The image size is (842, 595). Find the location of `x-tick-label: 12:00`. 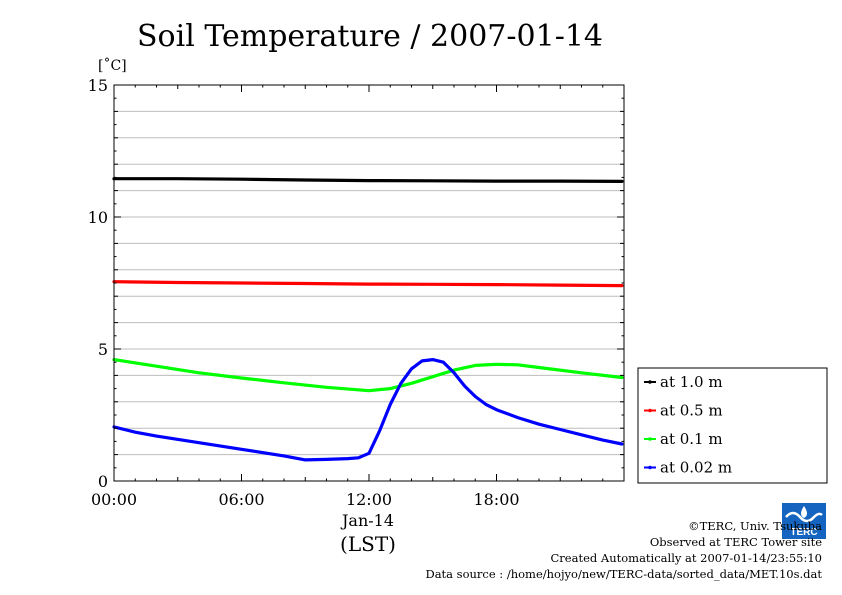

x-tick-label: 12:00 is located at coordinates (369, 499).